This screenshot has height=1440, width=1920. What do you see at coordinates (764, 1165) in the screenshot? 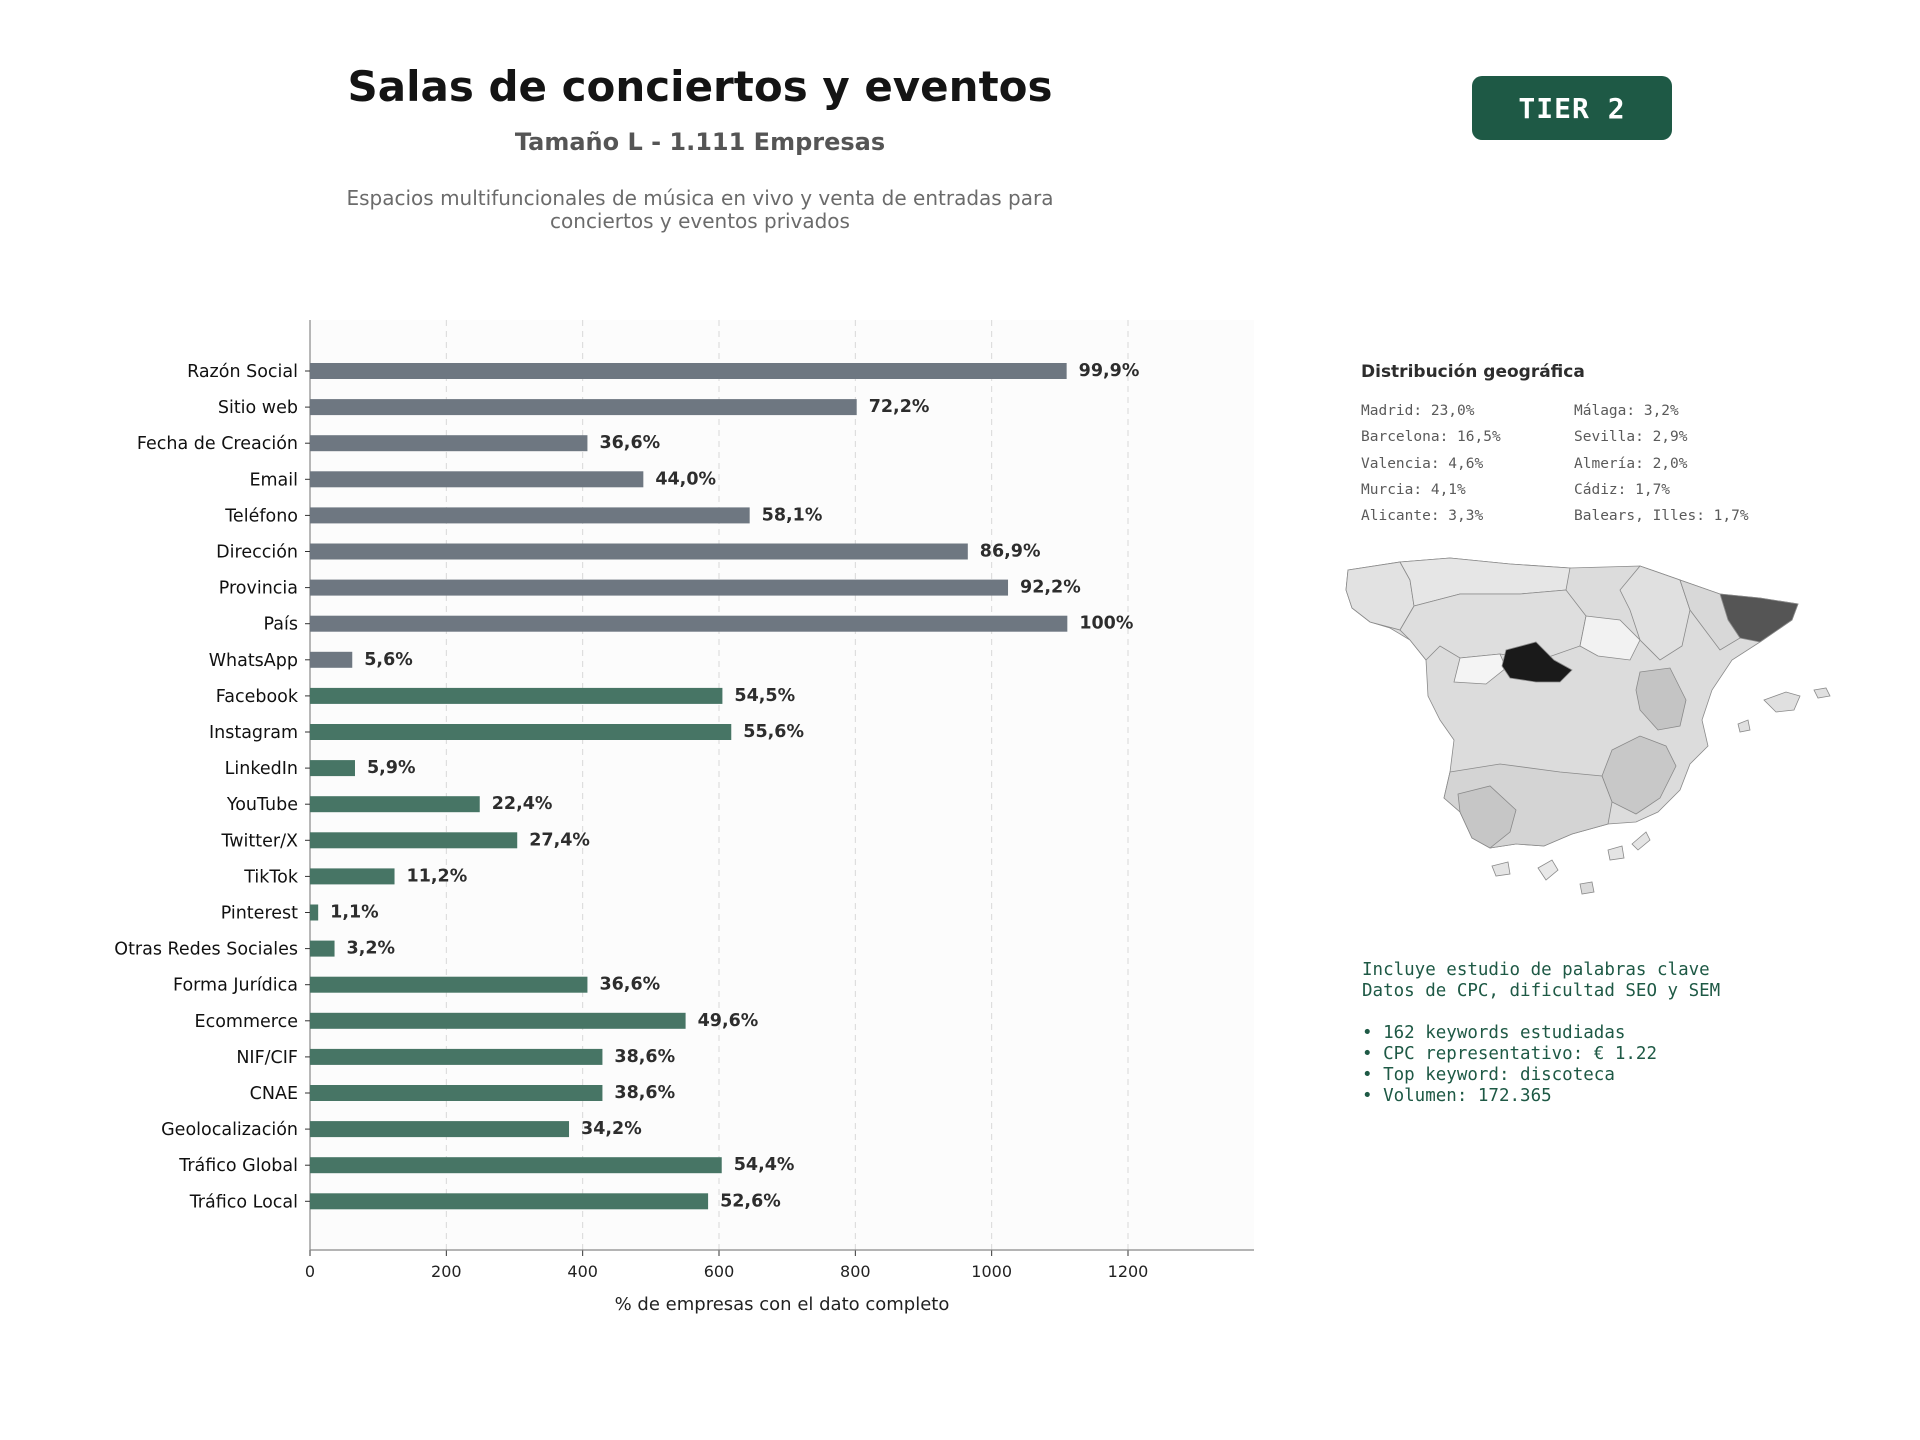
I see `data-label: 54,4%` at bounding box center [764, 1165].